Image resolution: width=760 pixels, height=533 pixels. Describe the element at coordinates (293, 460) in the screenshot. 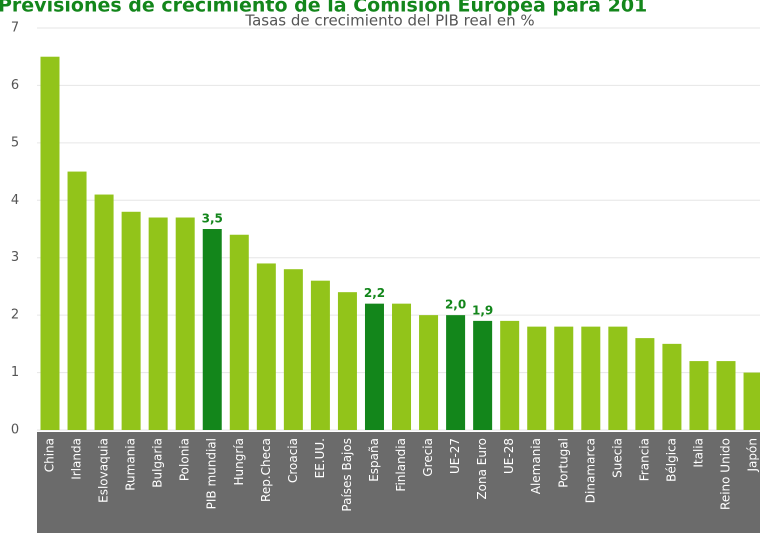

I see `x-tick-label: Croacia` at that location.